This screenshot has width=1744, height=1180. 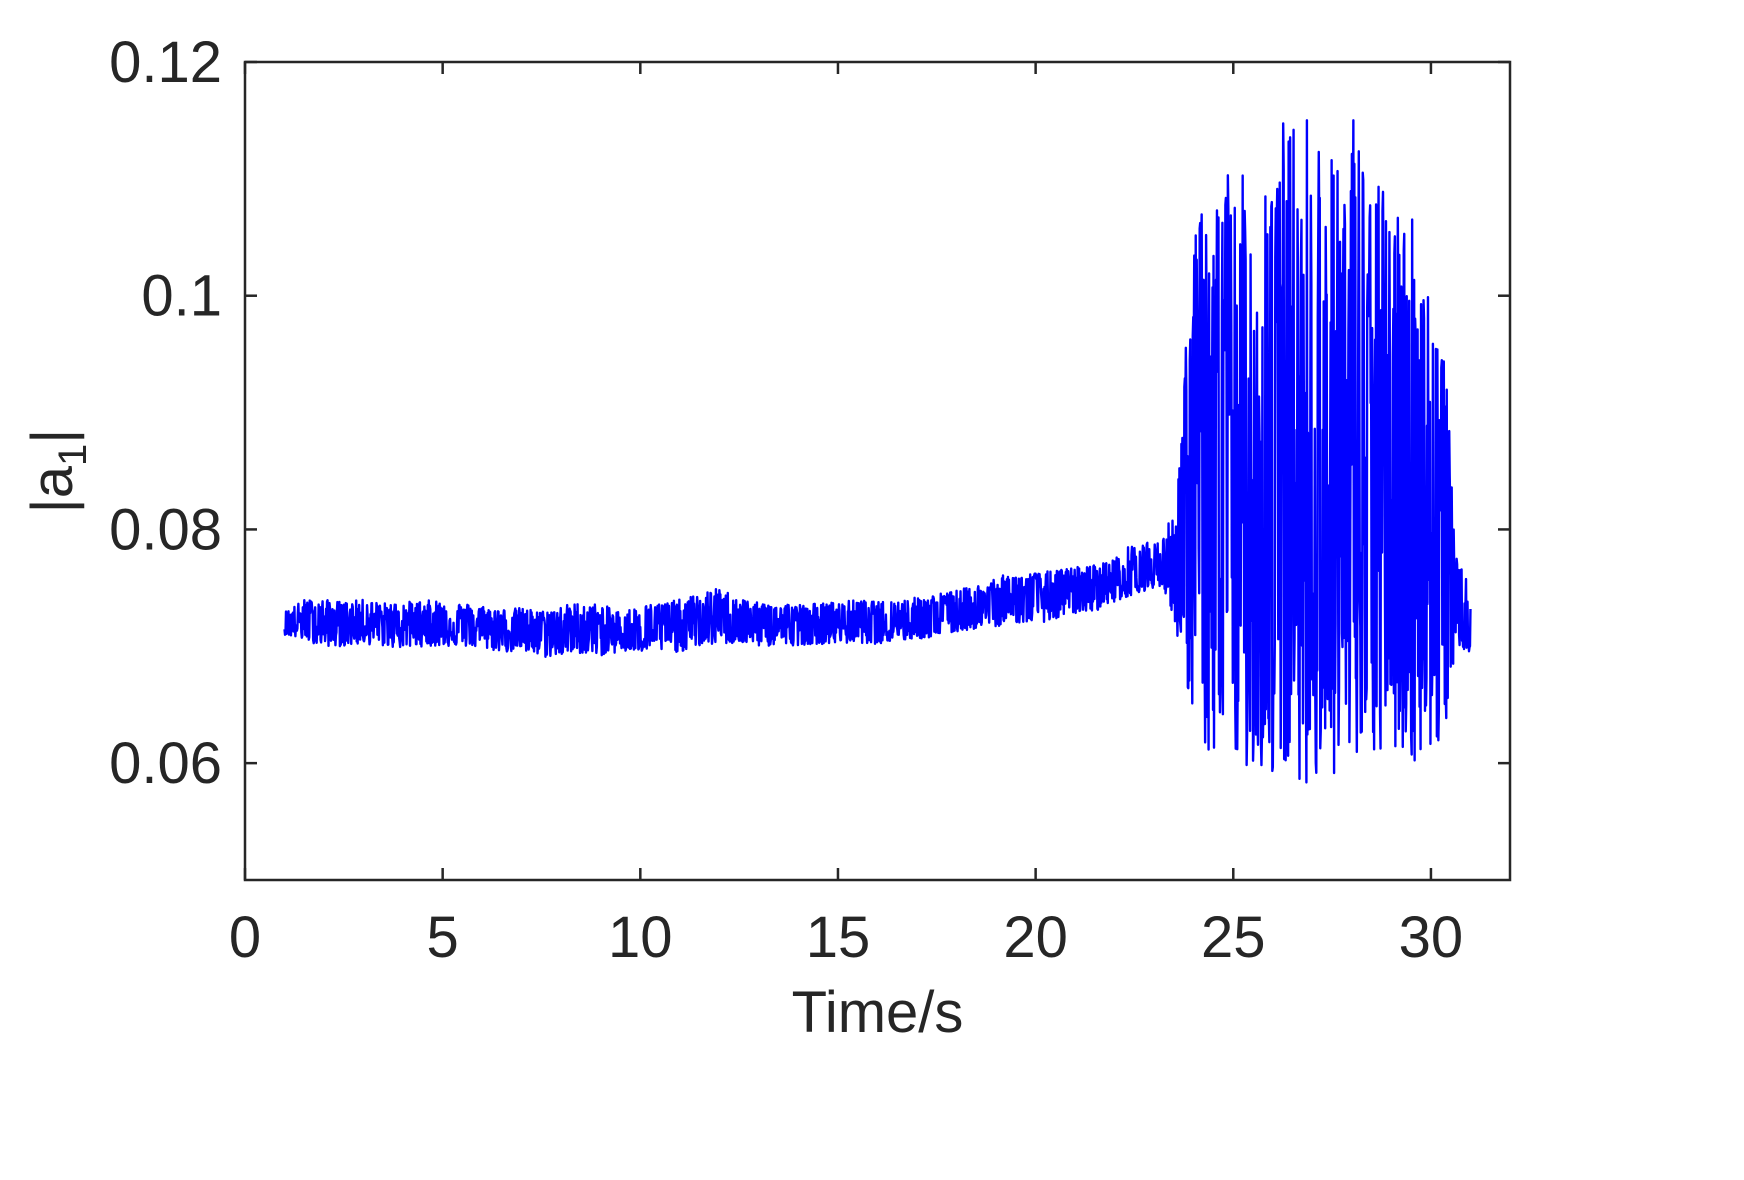 I want to click on x-tick-label: 20, so click(x=1035, y=937).